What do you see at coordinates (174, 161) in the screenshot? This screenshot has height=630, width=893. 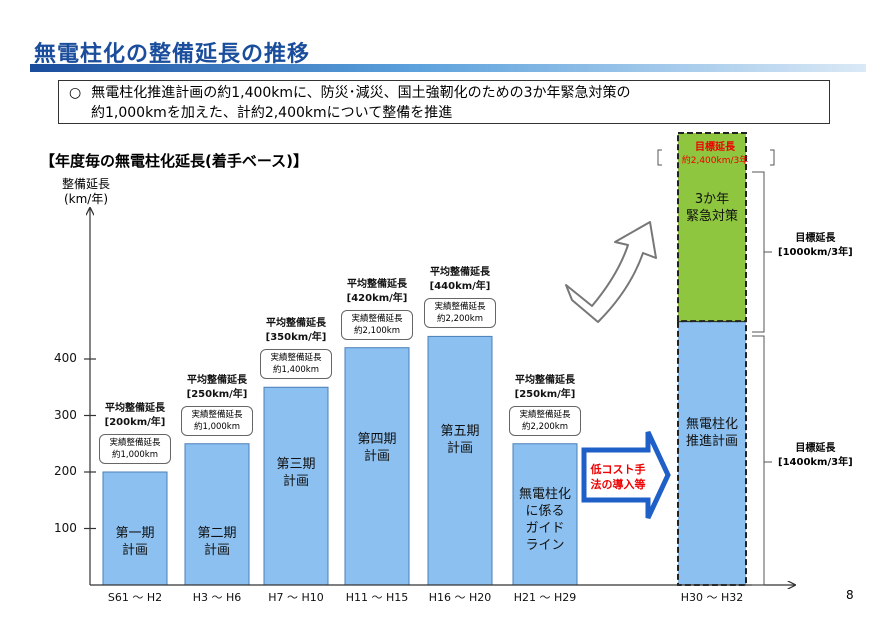 I see `chart-heading: 【年度毎の無電柱化延長(着手ベース)】` at bounding box center [174, 161].